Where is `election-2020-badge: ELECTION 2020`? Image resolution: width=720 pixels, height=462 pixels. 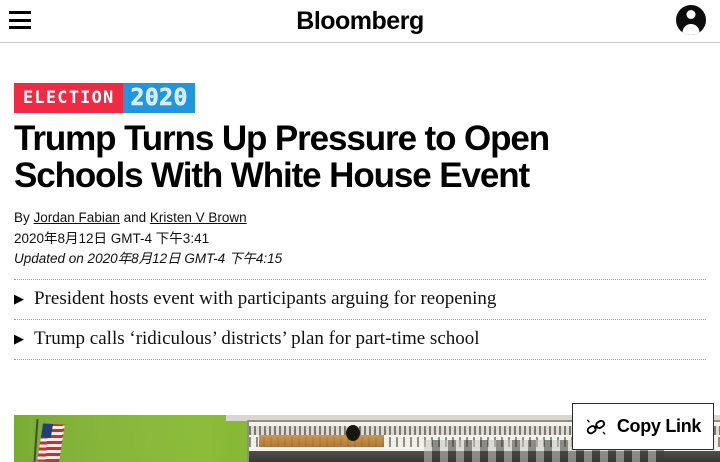
election-2020-badge: ELECTION 2020 is located at coordinates (104, 98).